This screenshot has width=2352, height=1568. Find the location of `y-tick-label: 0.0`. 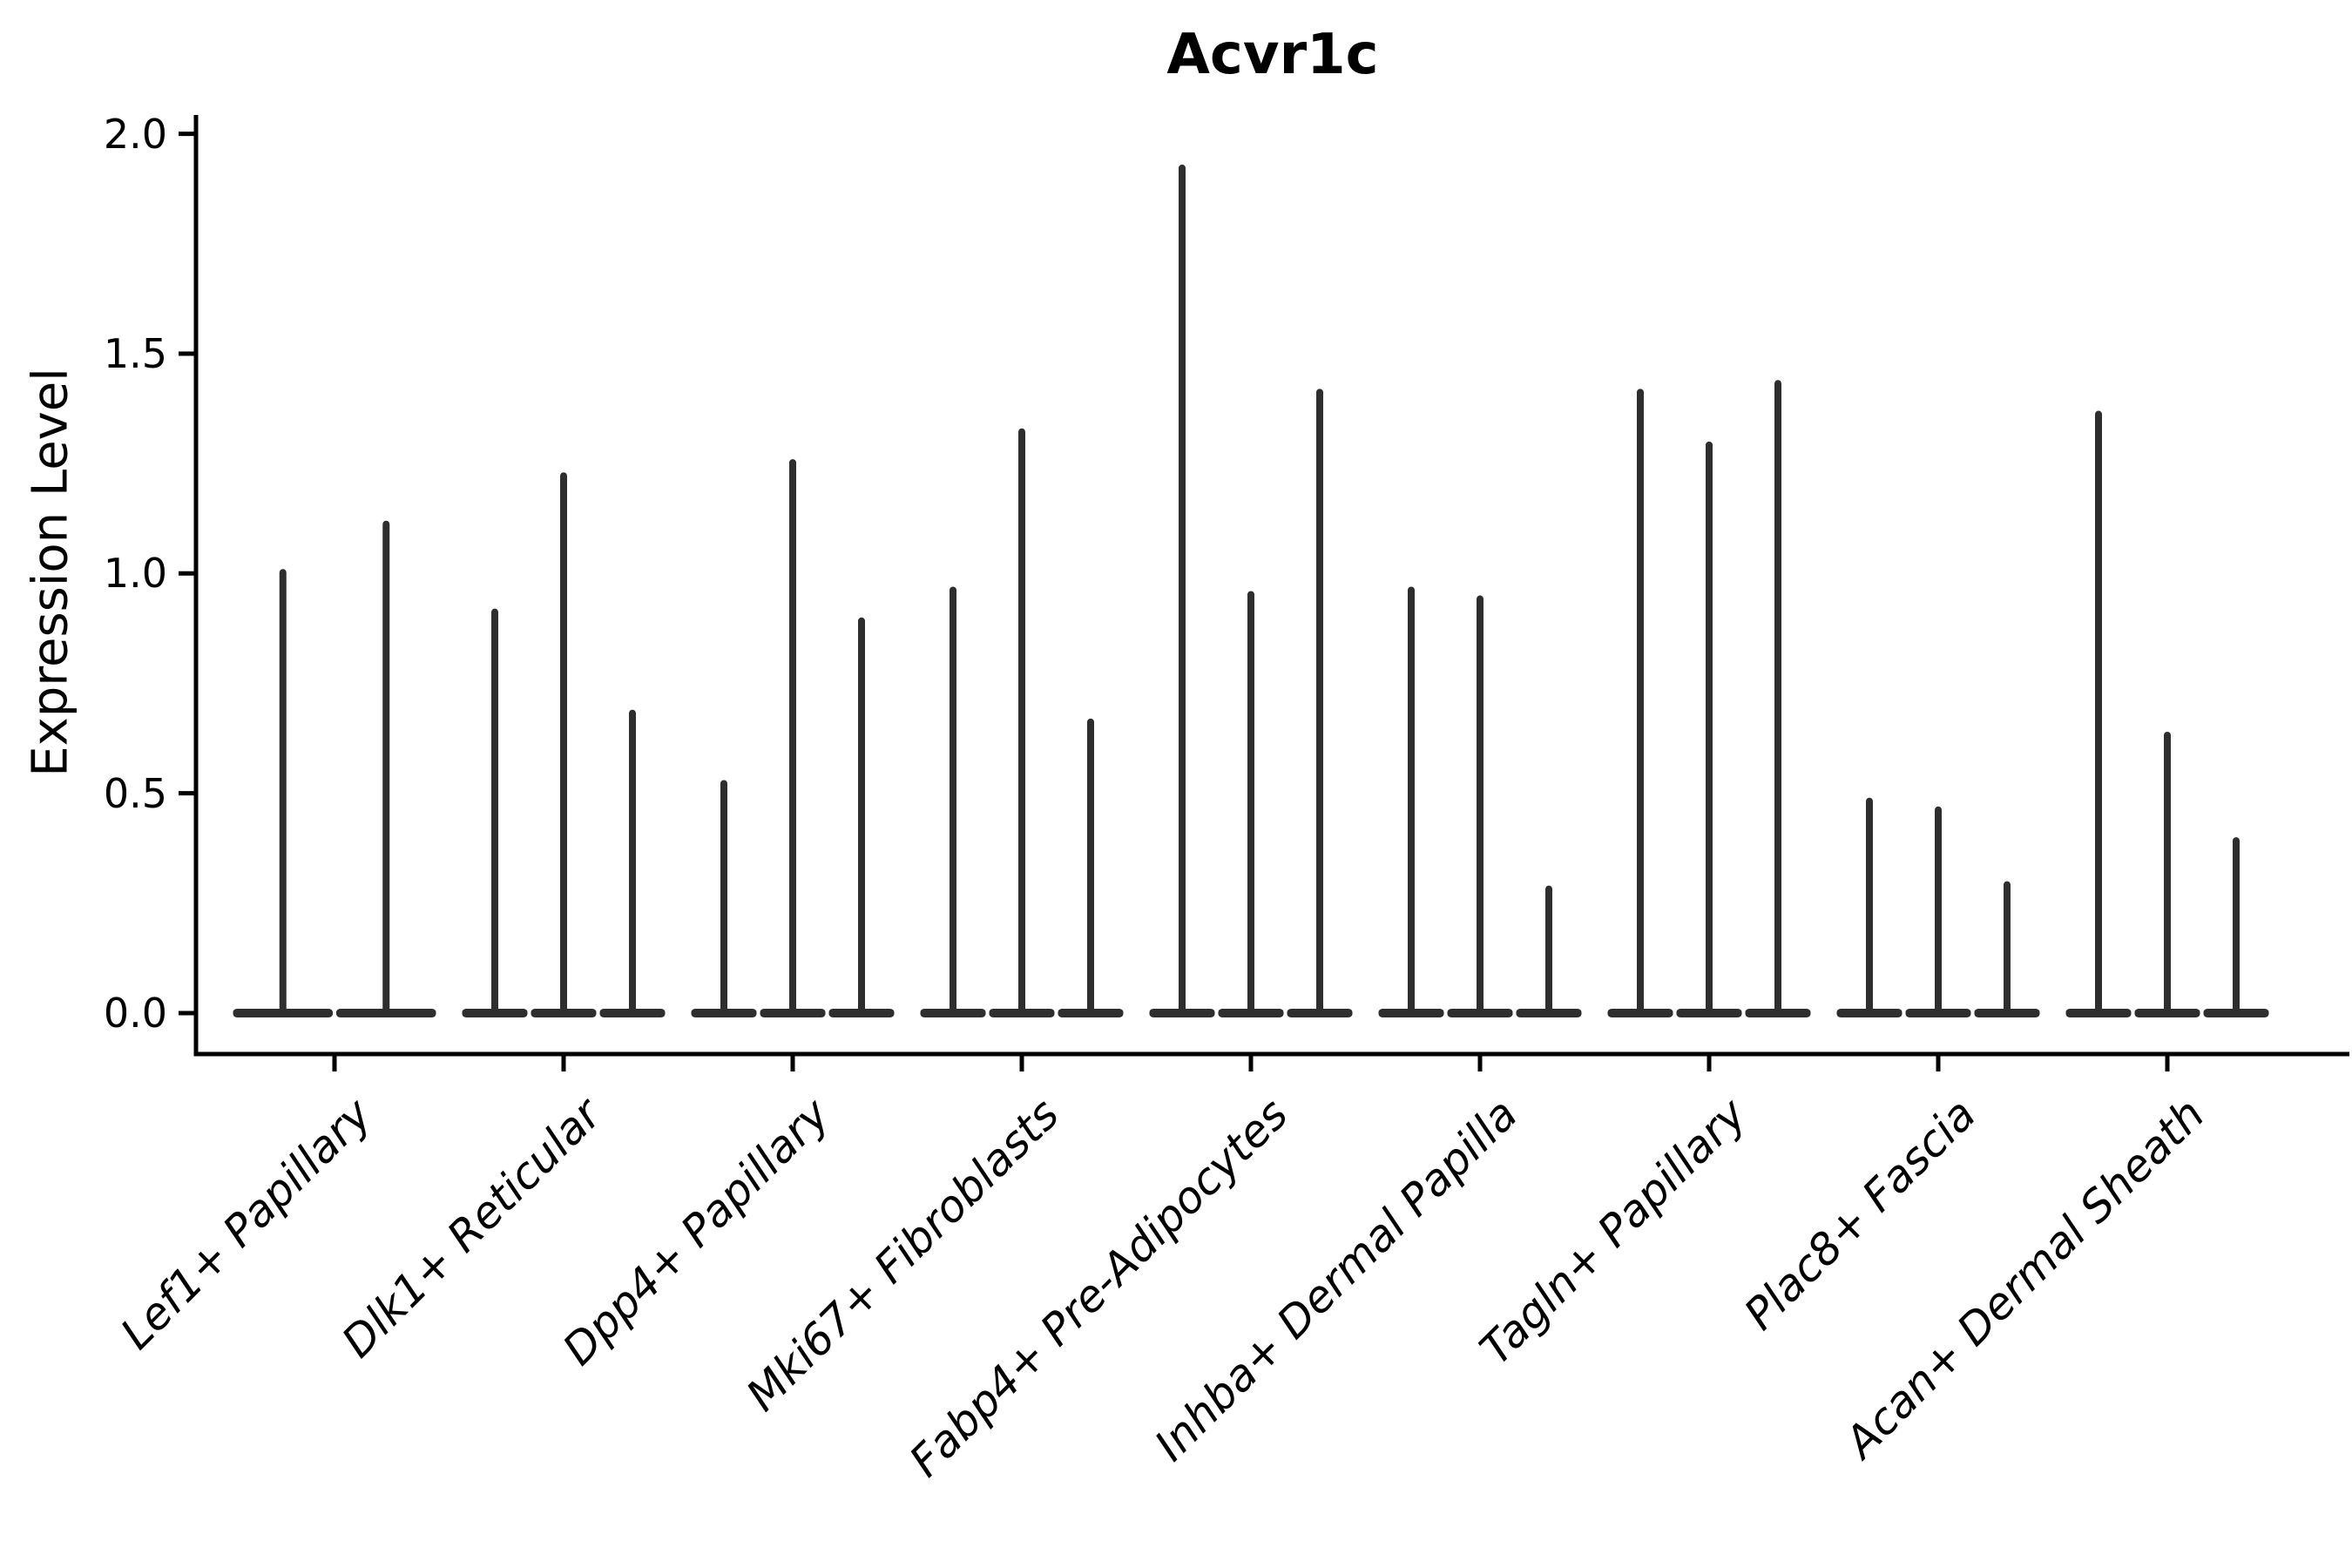

y-tick-label: 0.0 is located at coordinates (135, 1014).